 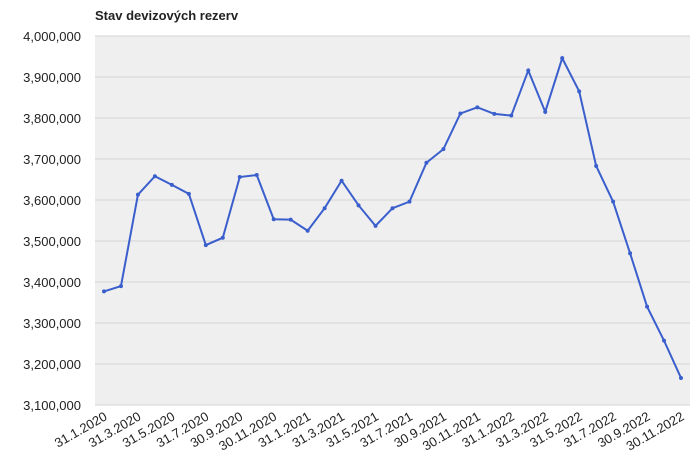 I want to click on y-tick-label: 3,800,000, so click(x=52, y=118).